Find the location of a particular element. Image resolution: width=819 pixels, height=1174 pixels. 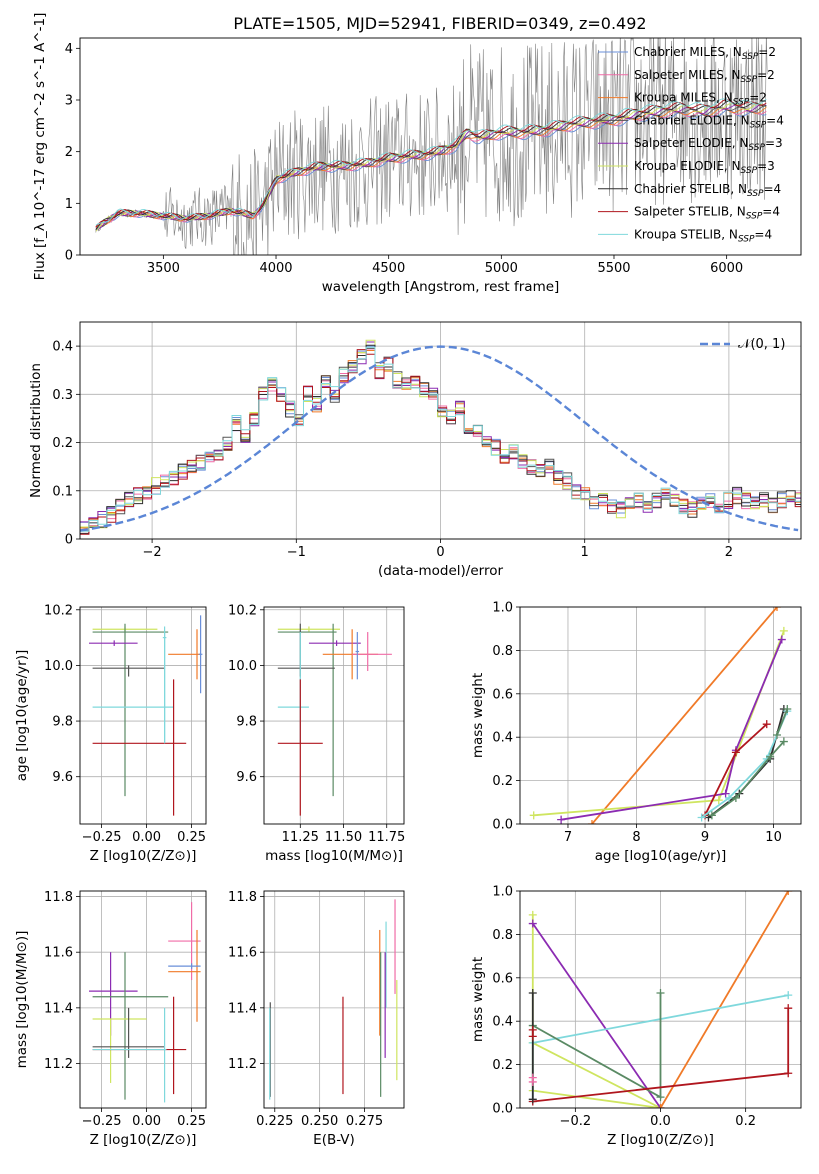

model-kroupa-miles is located at coordinates (431, 167).